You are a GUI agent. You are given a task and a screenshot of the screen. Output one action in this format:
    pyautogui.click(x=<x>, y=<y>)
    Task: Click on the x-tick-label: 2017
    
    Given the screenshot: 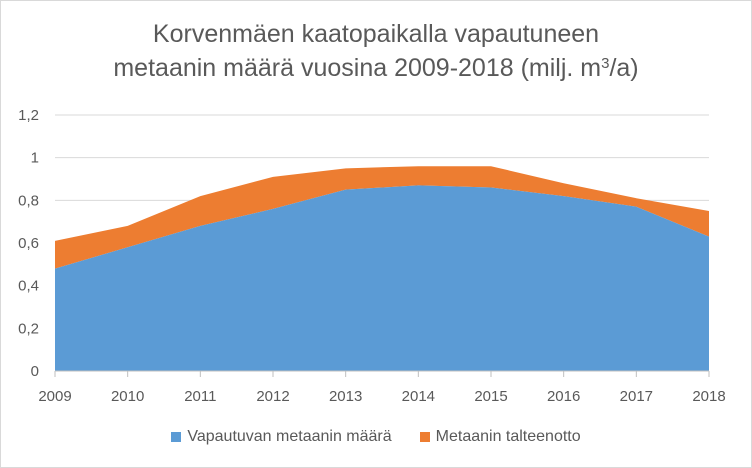 What is the action you would take?
    pyautogui.click(x=636, y=396)
    